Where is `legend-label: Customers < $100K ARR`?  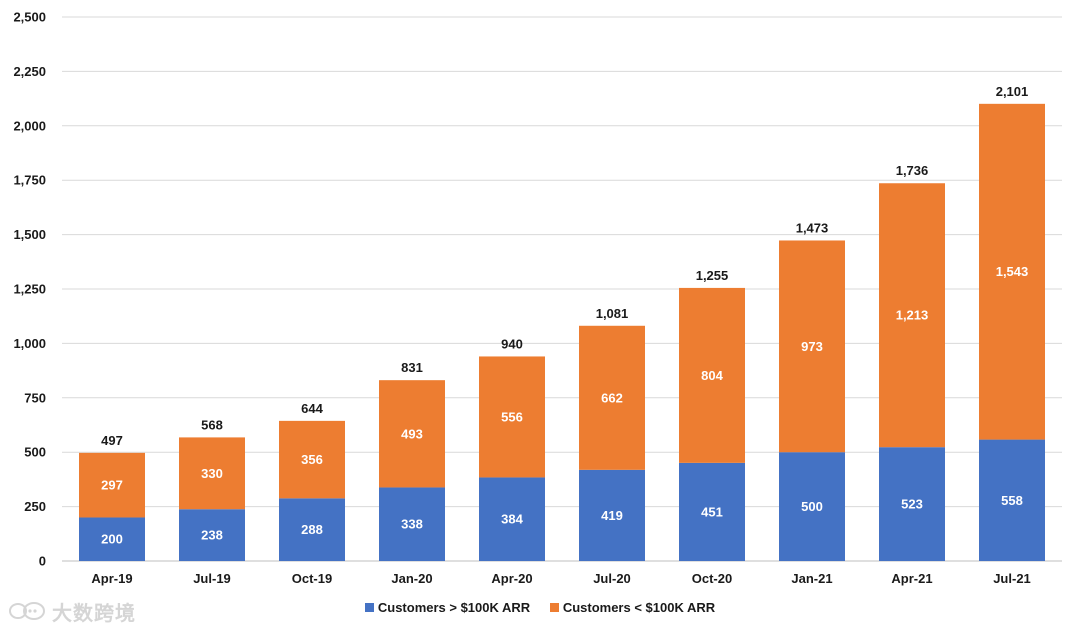 legend-label: Customers < $100K ARR is located at coordinates (639, 607).